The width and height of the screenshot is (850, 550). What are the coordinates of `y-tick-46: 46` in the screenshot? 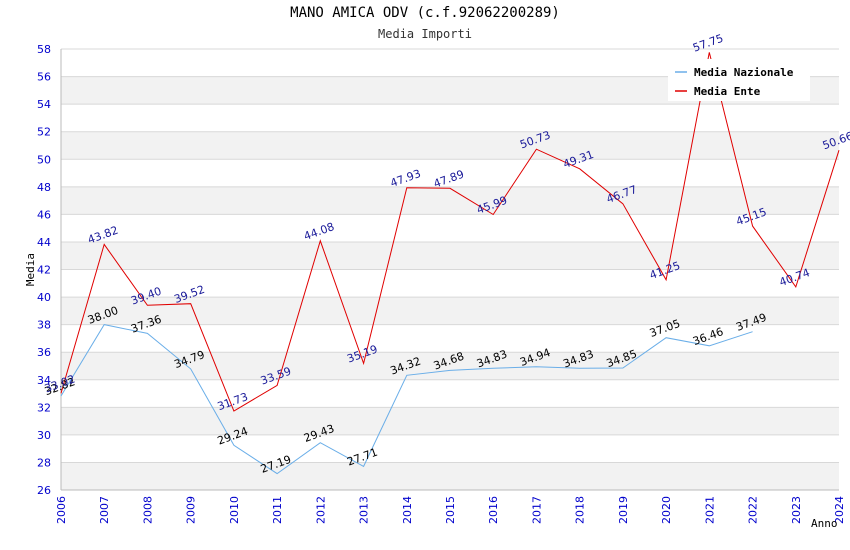 It's located at (44, 214).